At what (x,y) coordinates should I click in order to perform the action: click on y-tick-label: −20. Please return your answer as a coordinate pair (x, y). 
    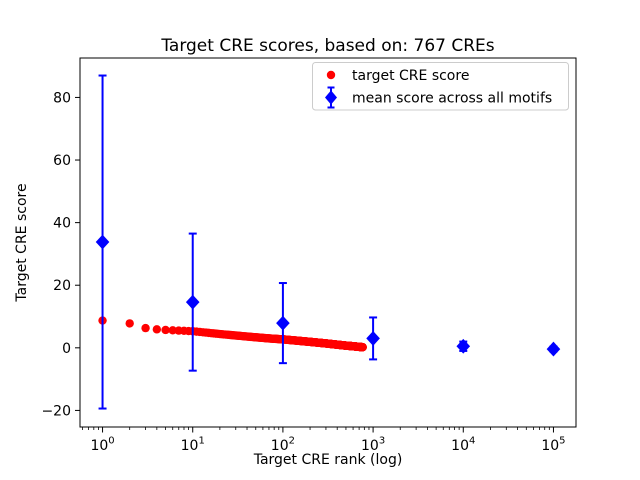
    Looking at the image, I should click on (56, 411).